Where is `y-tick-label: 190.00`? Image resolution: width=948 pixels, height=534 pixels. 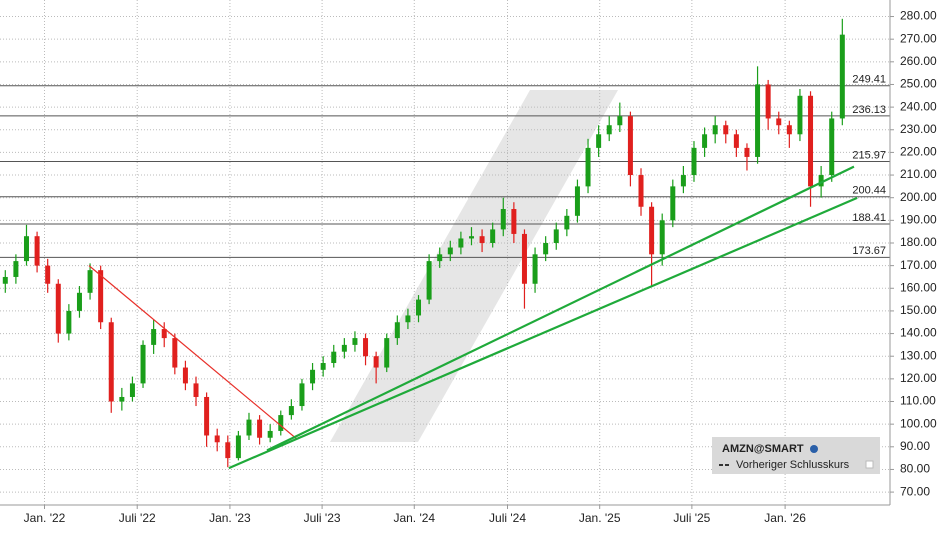 y-tick-label: 190.00 is located at coordinates (918, 220).